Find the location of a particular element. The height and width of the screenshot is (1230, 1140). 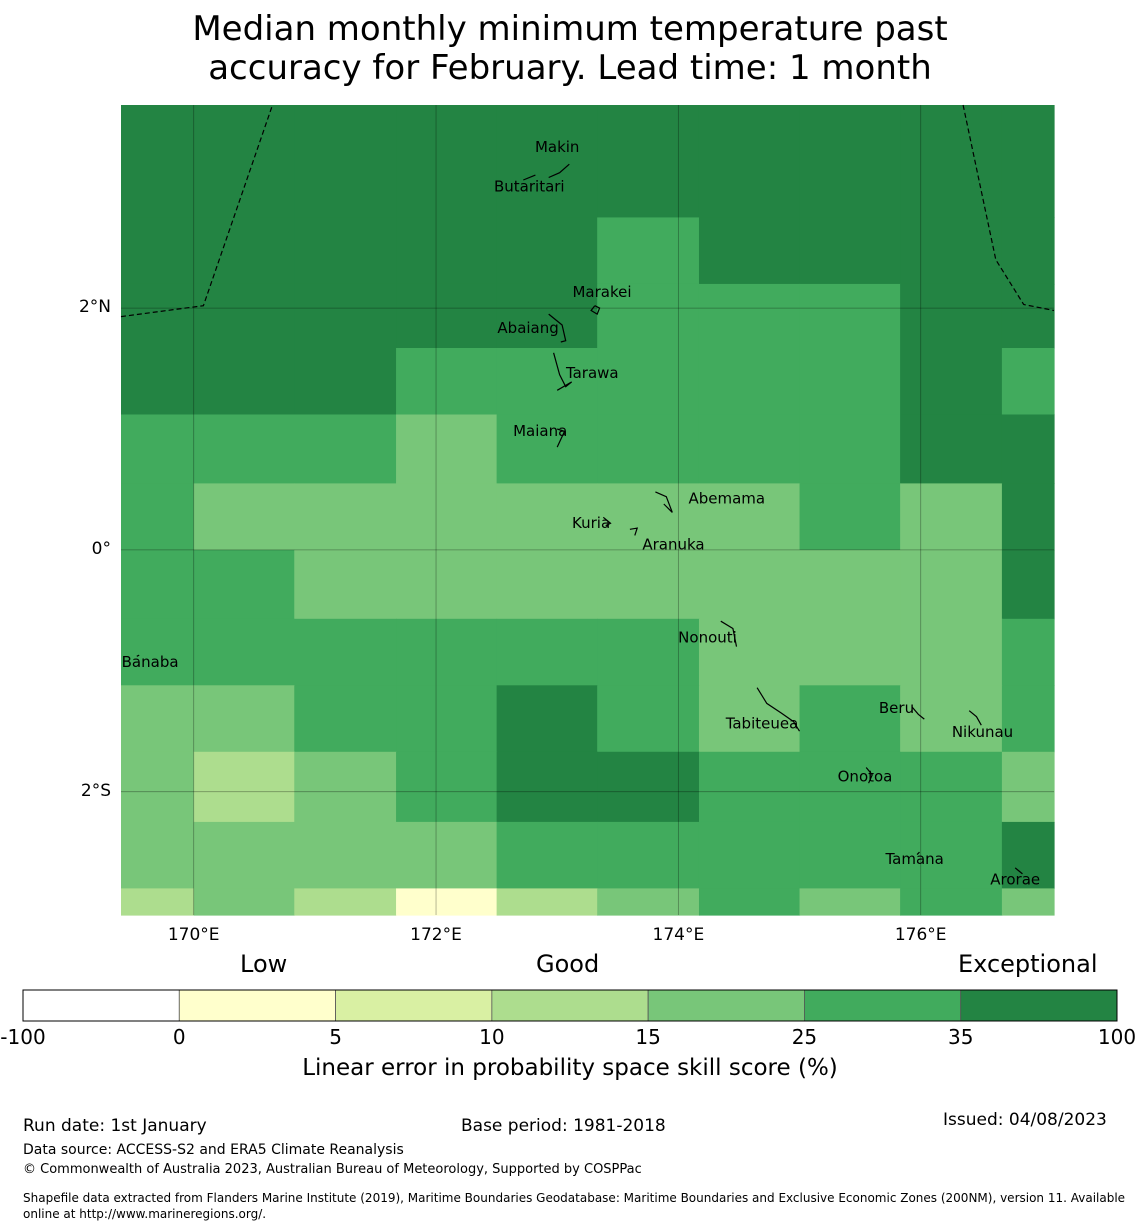

island-label: Beru is located at coordinates (896, 708).